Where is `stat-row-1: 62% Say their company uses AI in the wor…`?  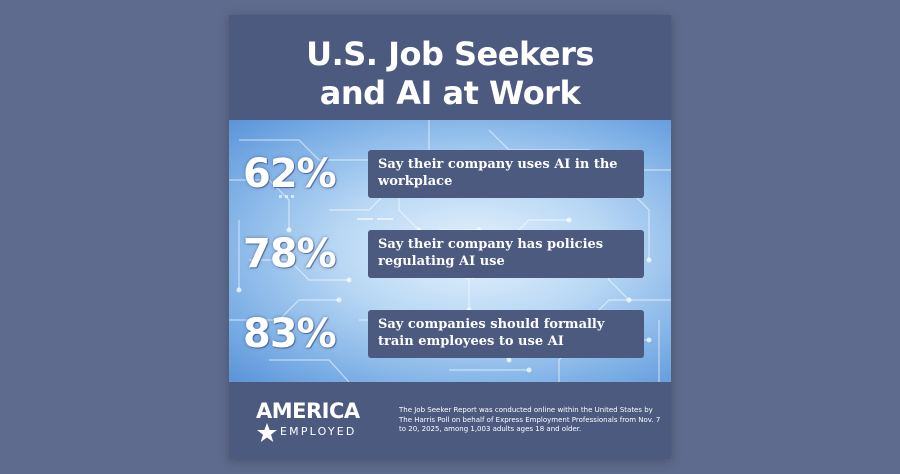
stat-row-1: 62% Say their company uses AI in the wor… is located at coordinates (450, 174).